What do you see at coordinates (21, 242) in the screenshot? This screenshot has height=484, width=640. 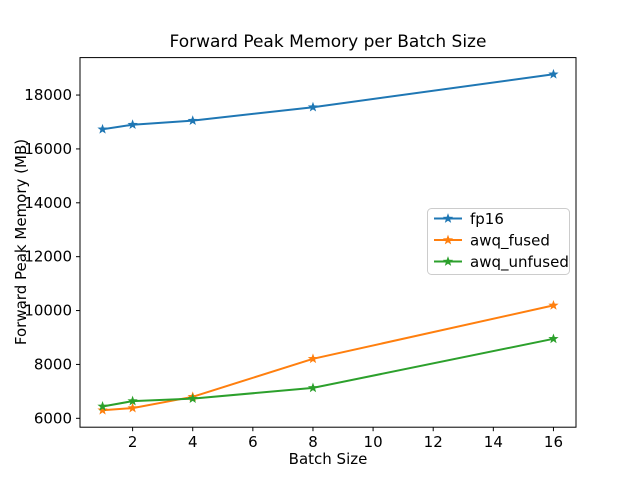 I see `y-axis-label: Forward Peak Memory (MB)` at bounding box center [21, 242].